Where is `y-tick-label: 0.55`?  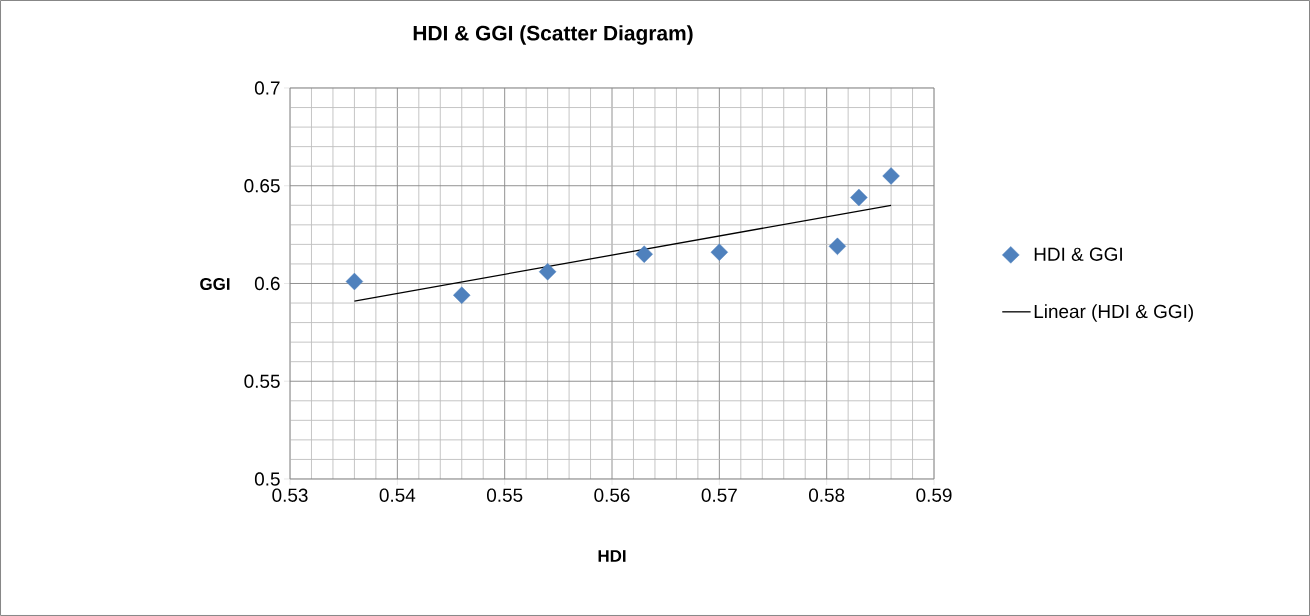
y-tick-label: 0.55 is located at coordinates (262, 381).